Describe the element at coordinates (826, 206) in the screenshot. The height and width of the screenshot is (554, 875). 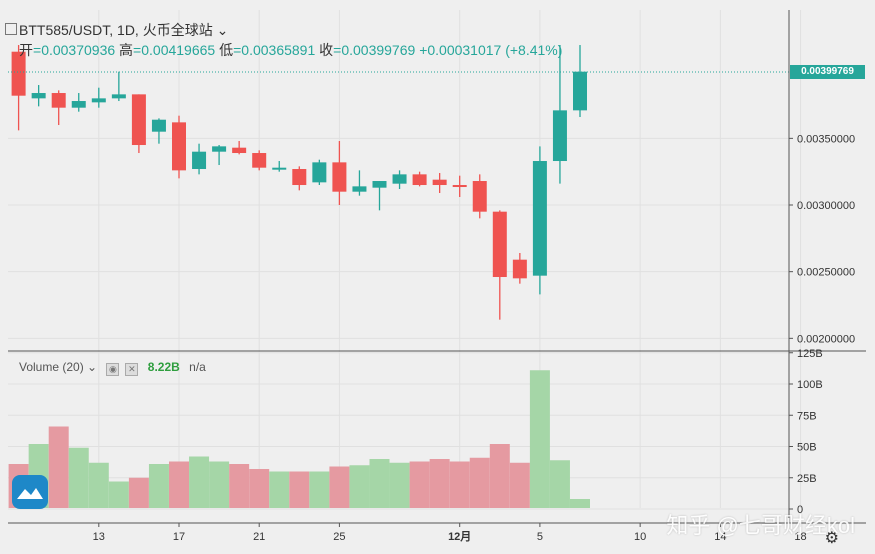
I see `price-tick-label: 0.00300000` at that location.